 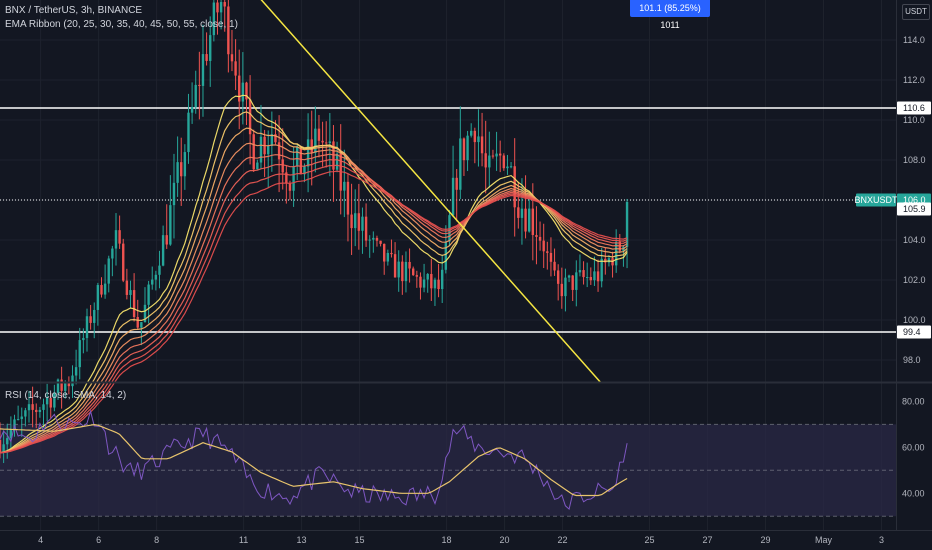 I want to click on rsi-line, so click(x=314, y=460).